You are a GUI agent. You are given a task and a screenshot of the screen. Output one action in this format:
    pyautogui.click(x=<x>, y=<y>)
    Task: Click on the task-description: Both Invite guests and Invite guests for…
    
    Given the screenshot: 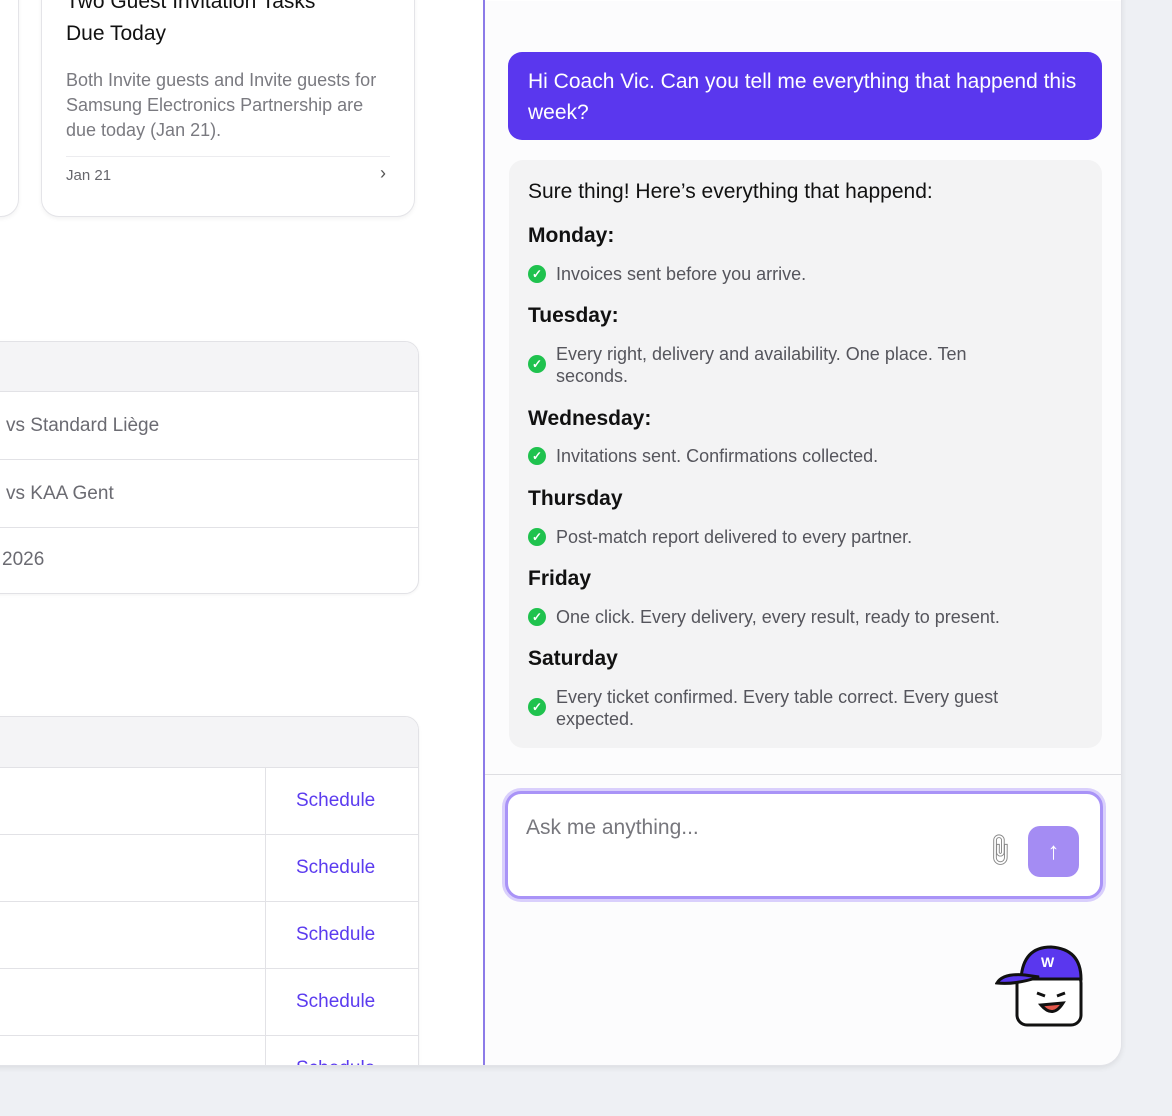 What is the action you would take?
    pyautogui.click(x=221, y=105)
    